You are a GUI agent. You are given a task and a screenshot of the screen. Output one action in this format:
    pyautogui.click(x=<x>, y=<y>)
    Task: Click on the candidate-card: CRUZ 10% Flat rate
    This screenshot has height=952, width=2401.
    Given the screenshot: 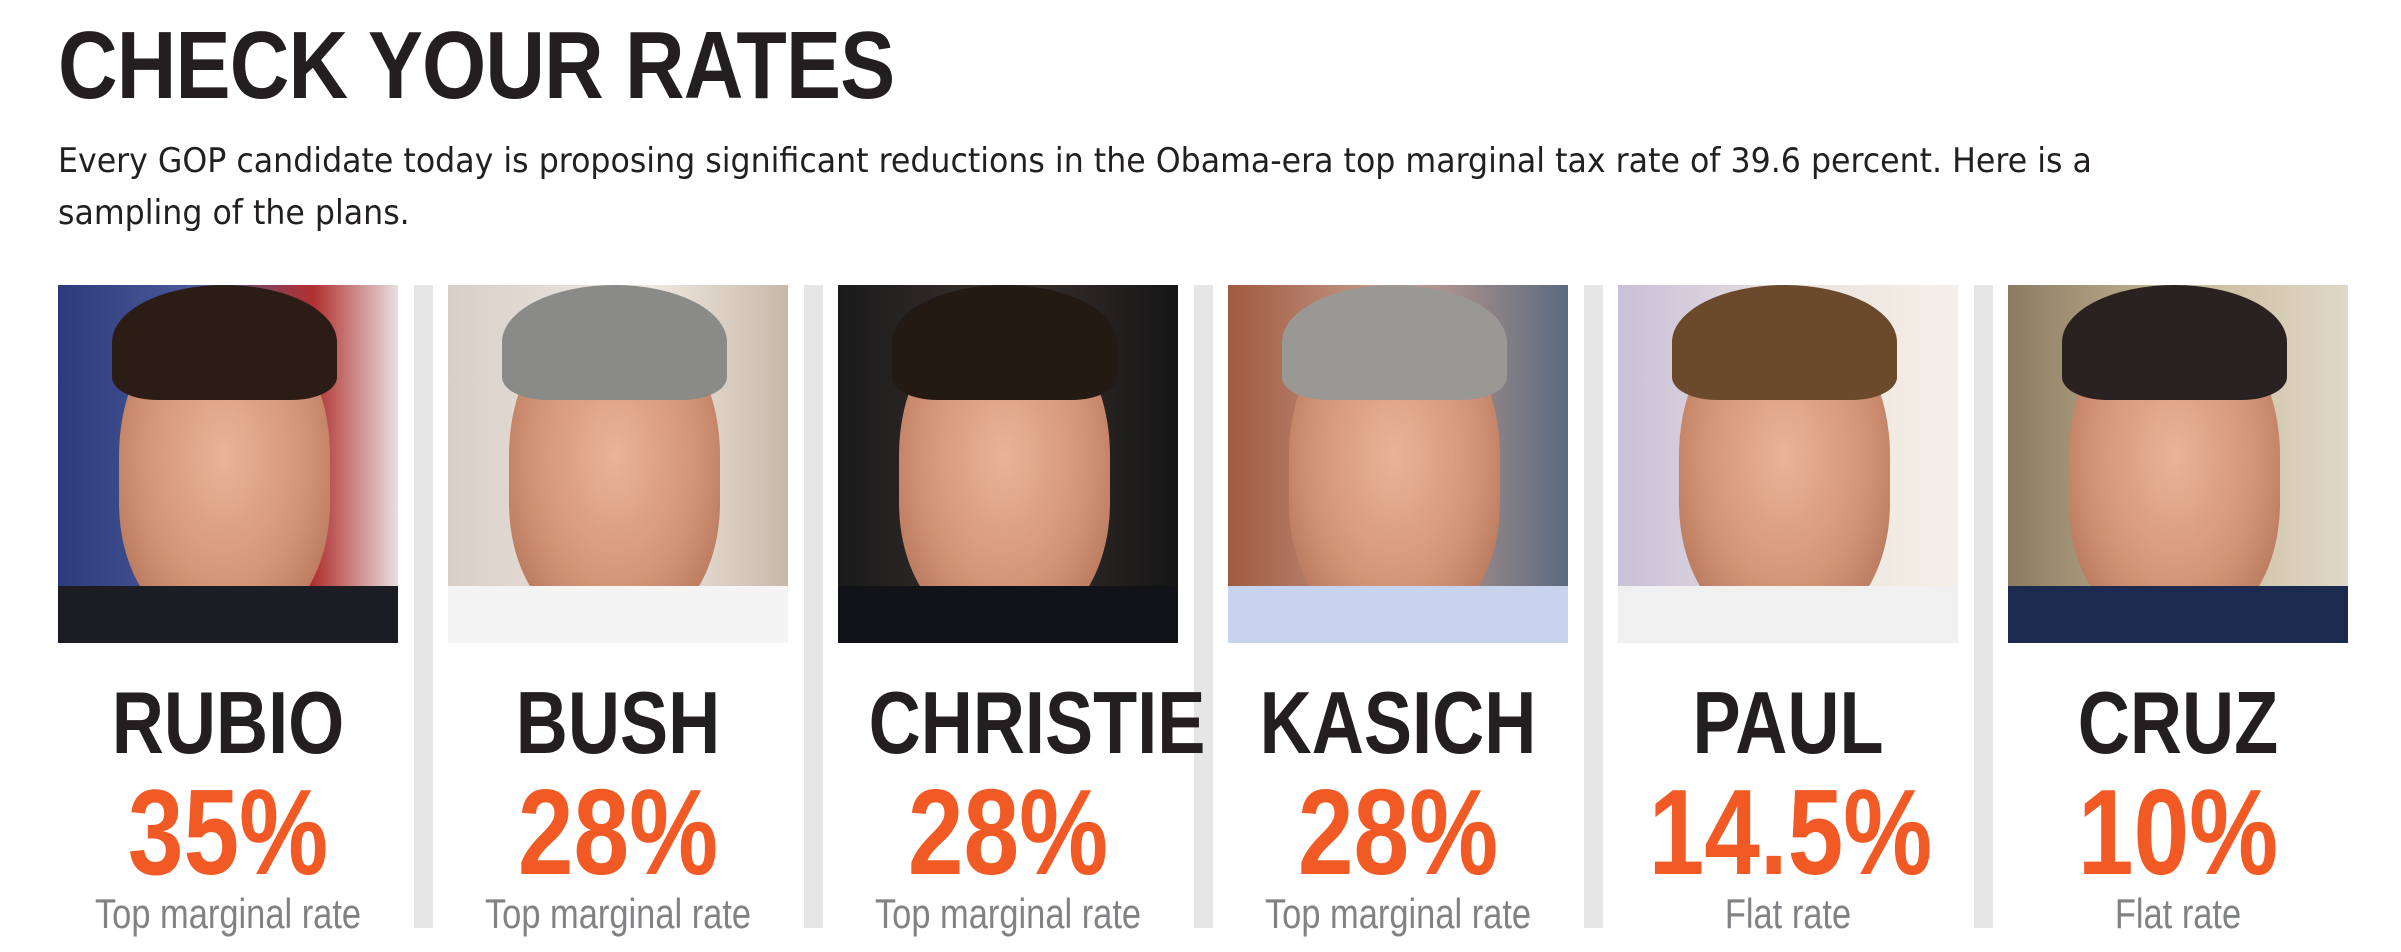 What is the action you would take?
    pyautogui.click(x=2178, y=611)
    